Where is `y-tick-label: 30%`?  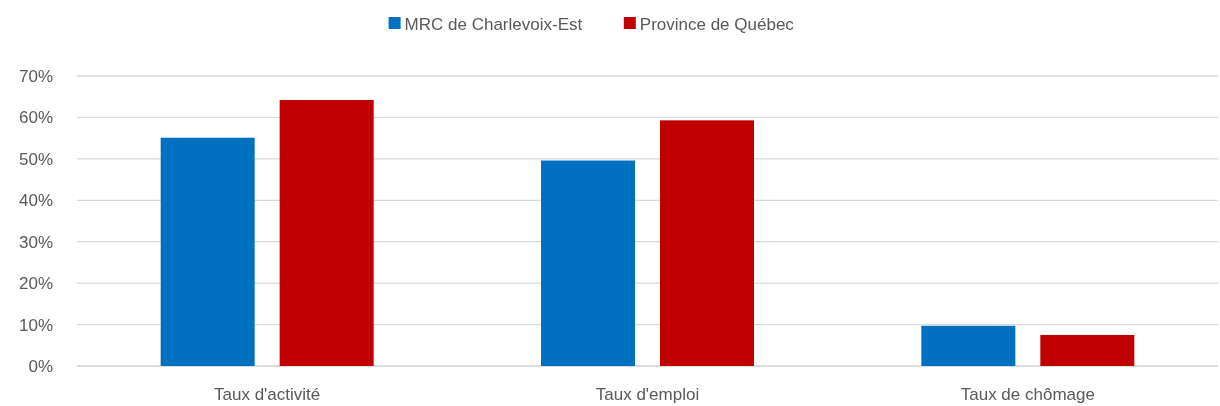 y-tick-label: 30% is located at coordinates (35, 242).